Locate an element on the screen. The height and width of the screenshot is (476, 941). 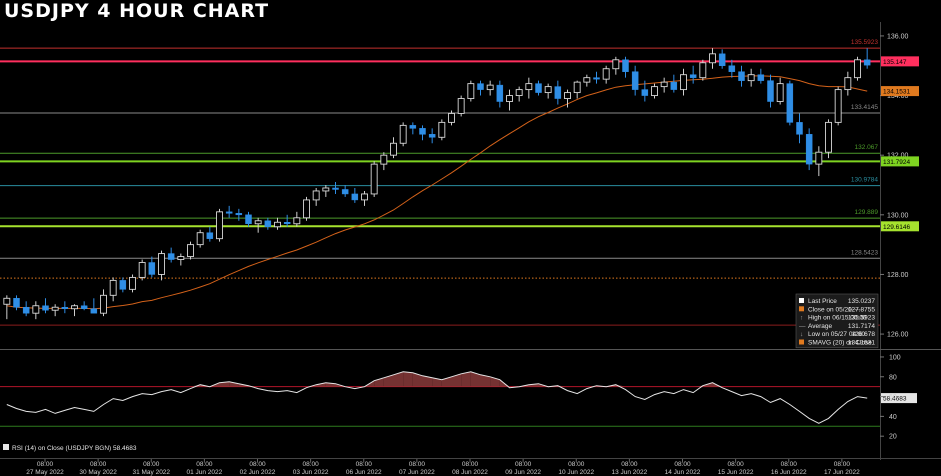
price-tick-label: 136.00 is located at coordinates (898, 36).